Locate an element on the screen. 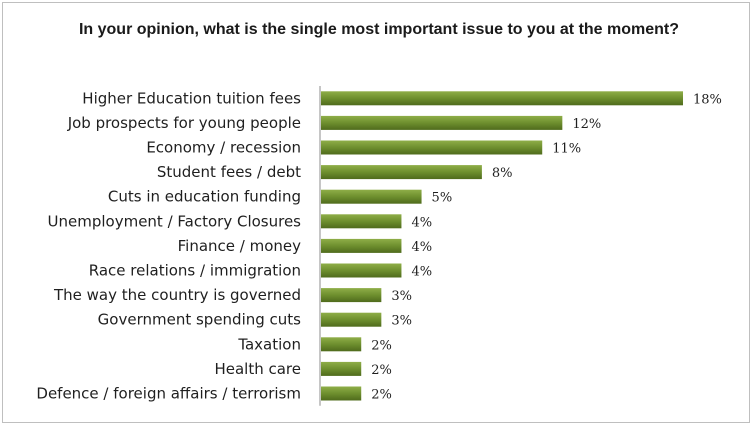  category-label: Taxation is located at coordinates (269, 344).